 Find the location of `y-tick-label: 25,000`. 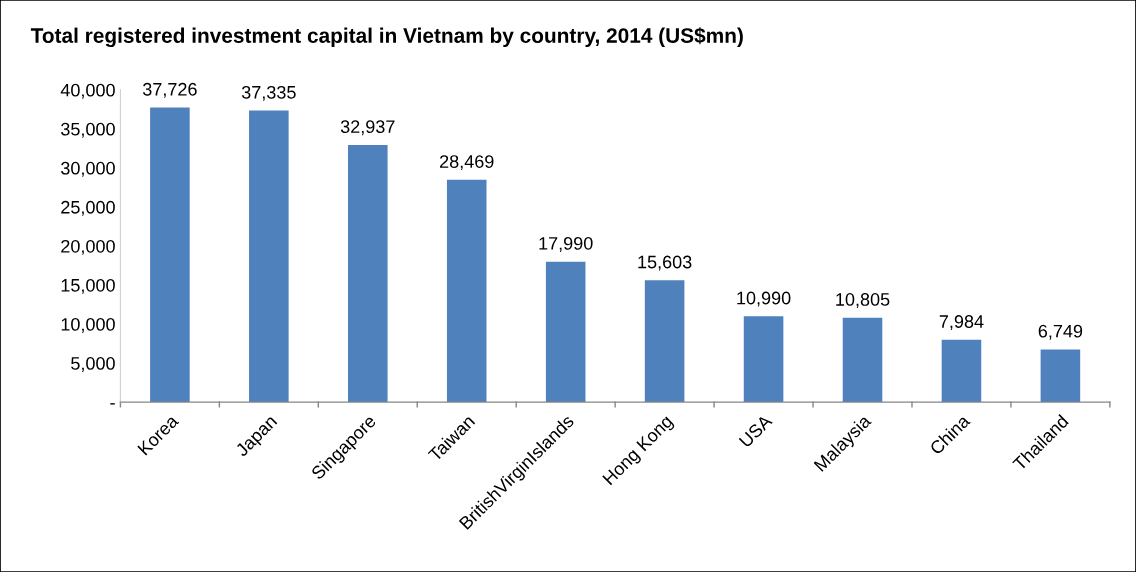

y-tick-label: 25,000 is located at coordinates (88, 208).